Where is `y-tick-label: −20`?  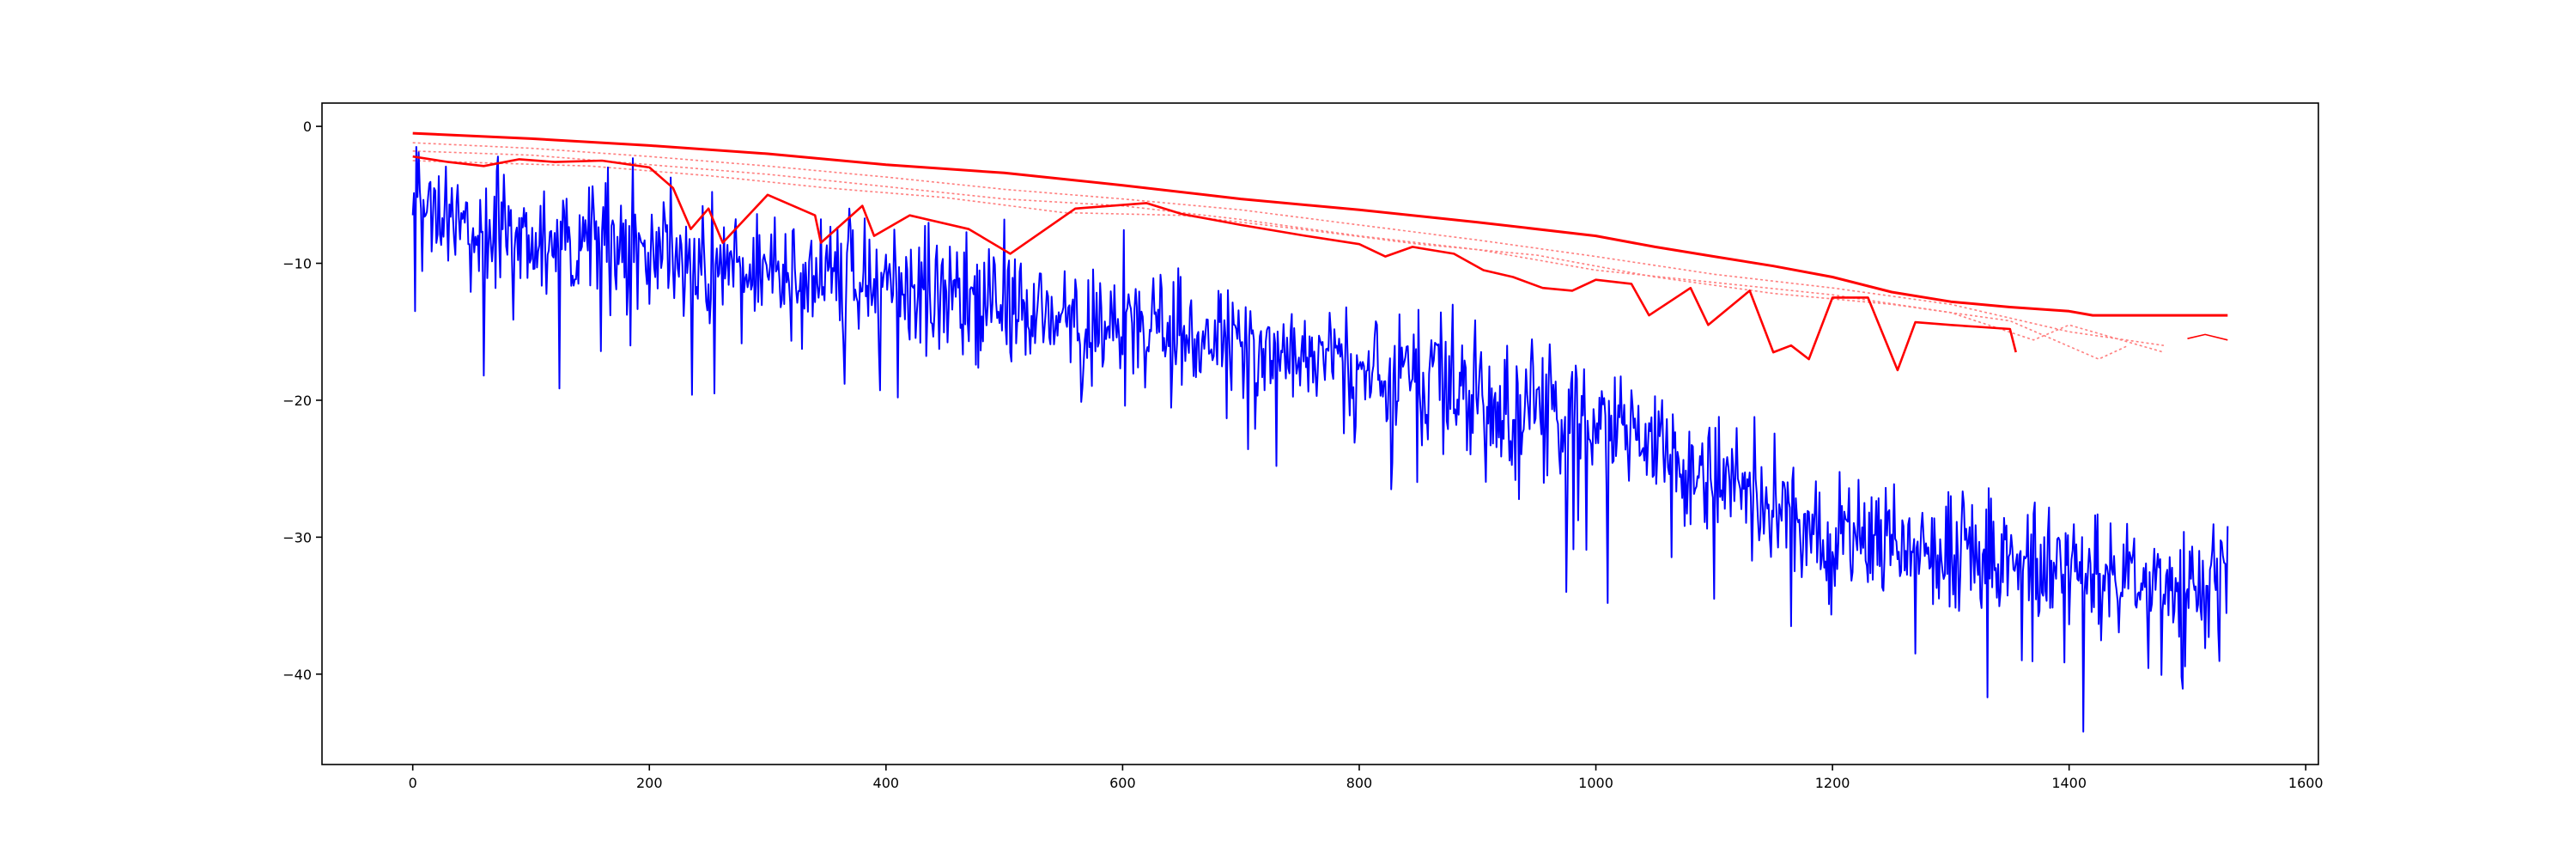
y-tick-label: −20 is located at coordinates (297, 401).